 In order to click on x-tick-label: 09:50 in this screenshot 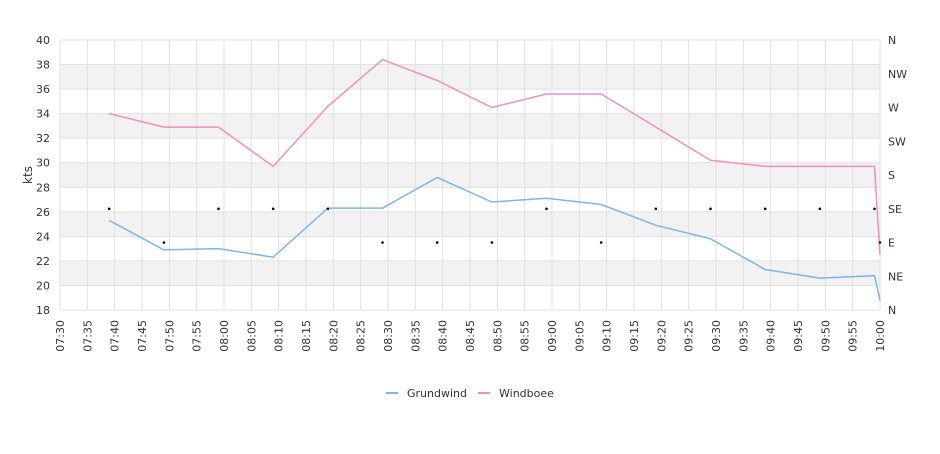, I will do `click(825, 336)`.